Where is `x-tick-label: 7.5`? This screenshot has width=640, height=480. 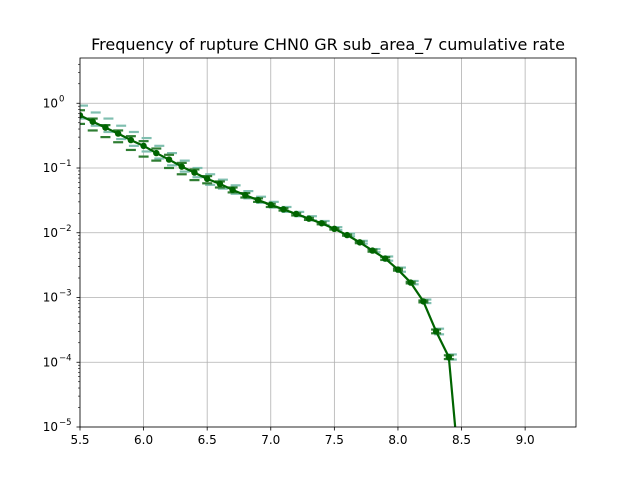 x-tick-label: 7.5 is located at coordinates (334, 440).